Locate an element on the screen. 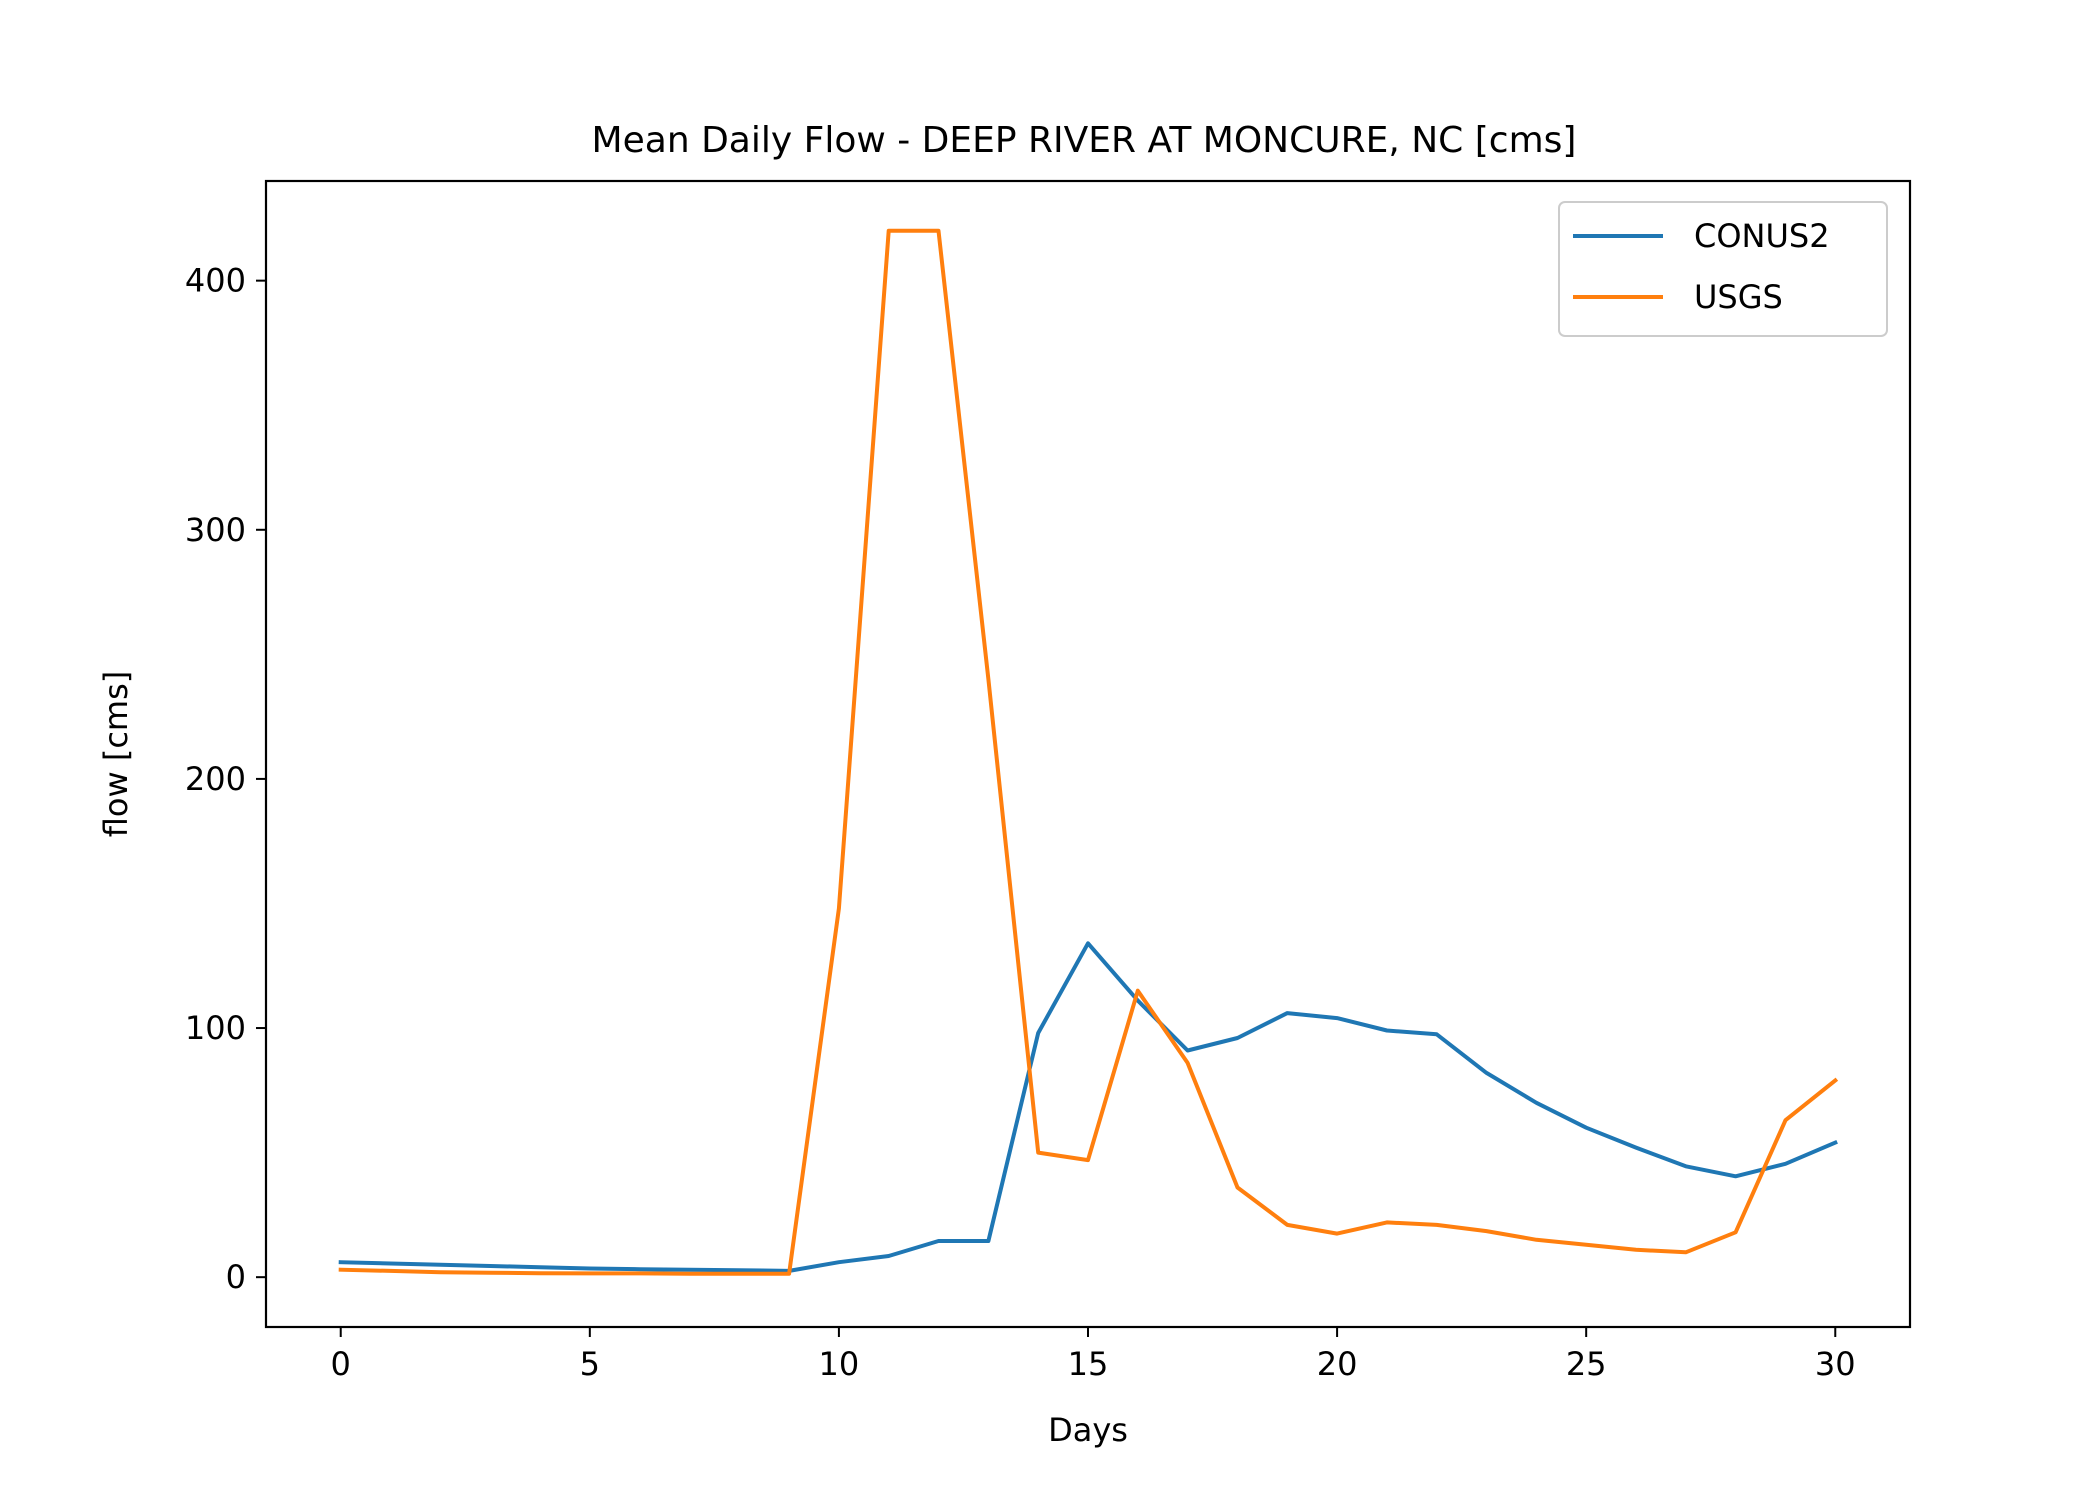 The height and width of the screenshot is (1500, 2100). x-tick-label: 15 is located at coordinates (1088, 1364).